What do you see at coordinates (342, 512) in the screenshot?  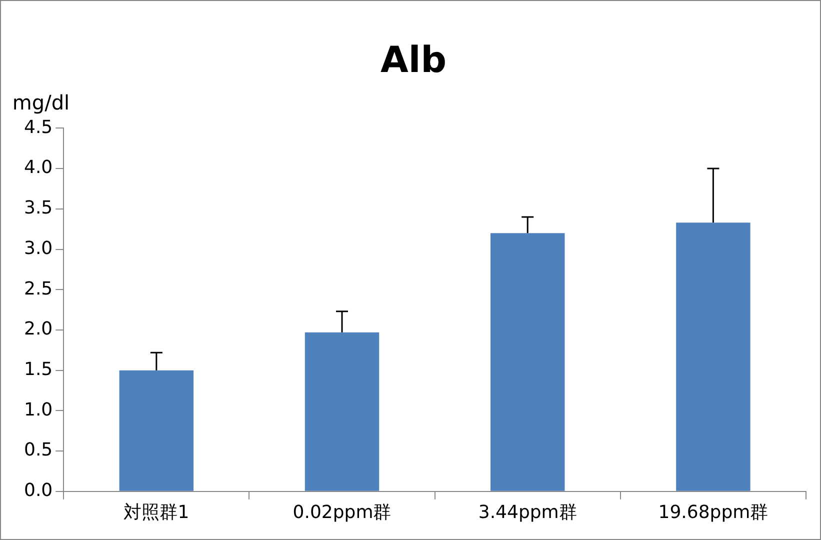 I see `x-tick-label: 0.02ppm群` at bounding box center [342, 512].